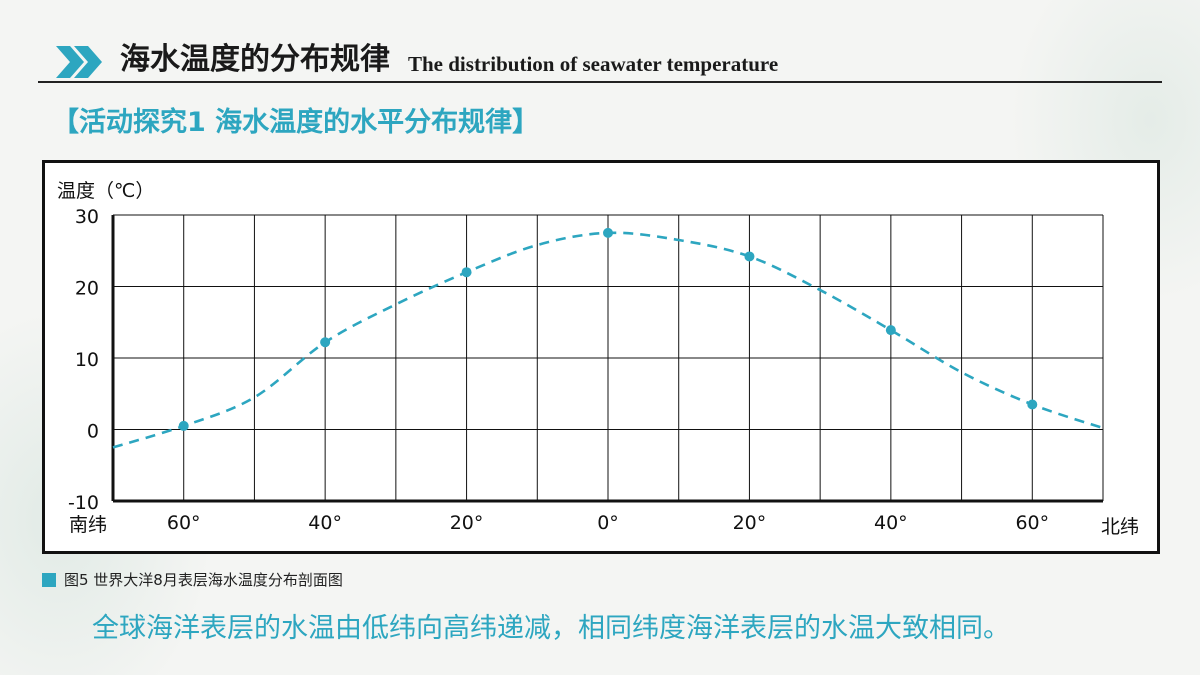  Describe the element at coordinates (87, 217) in the screenshot. I see `y-tick-label: 30` at that location.